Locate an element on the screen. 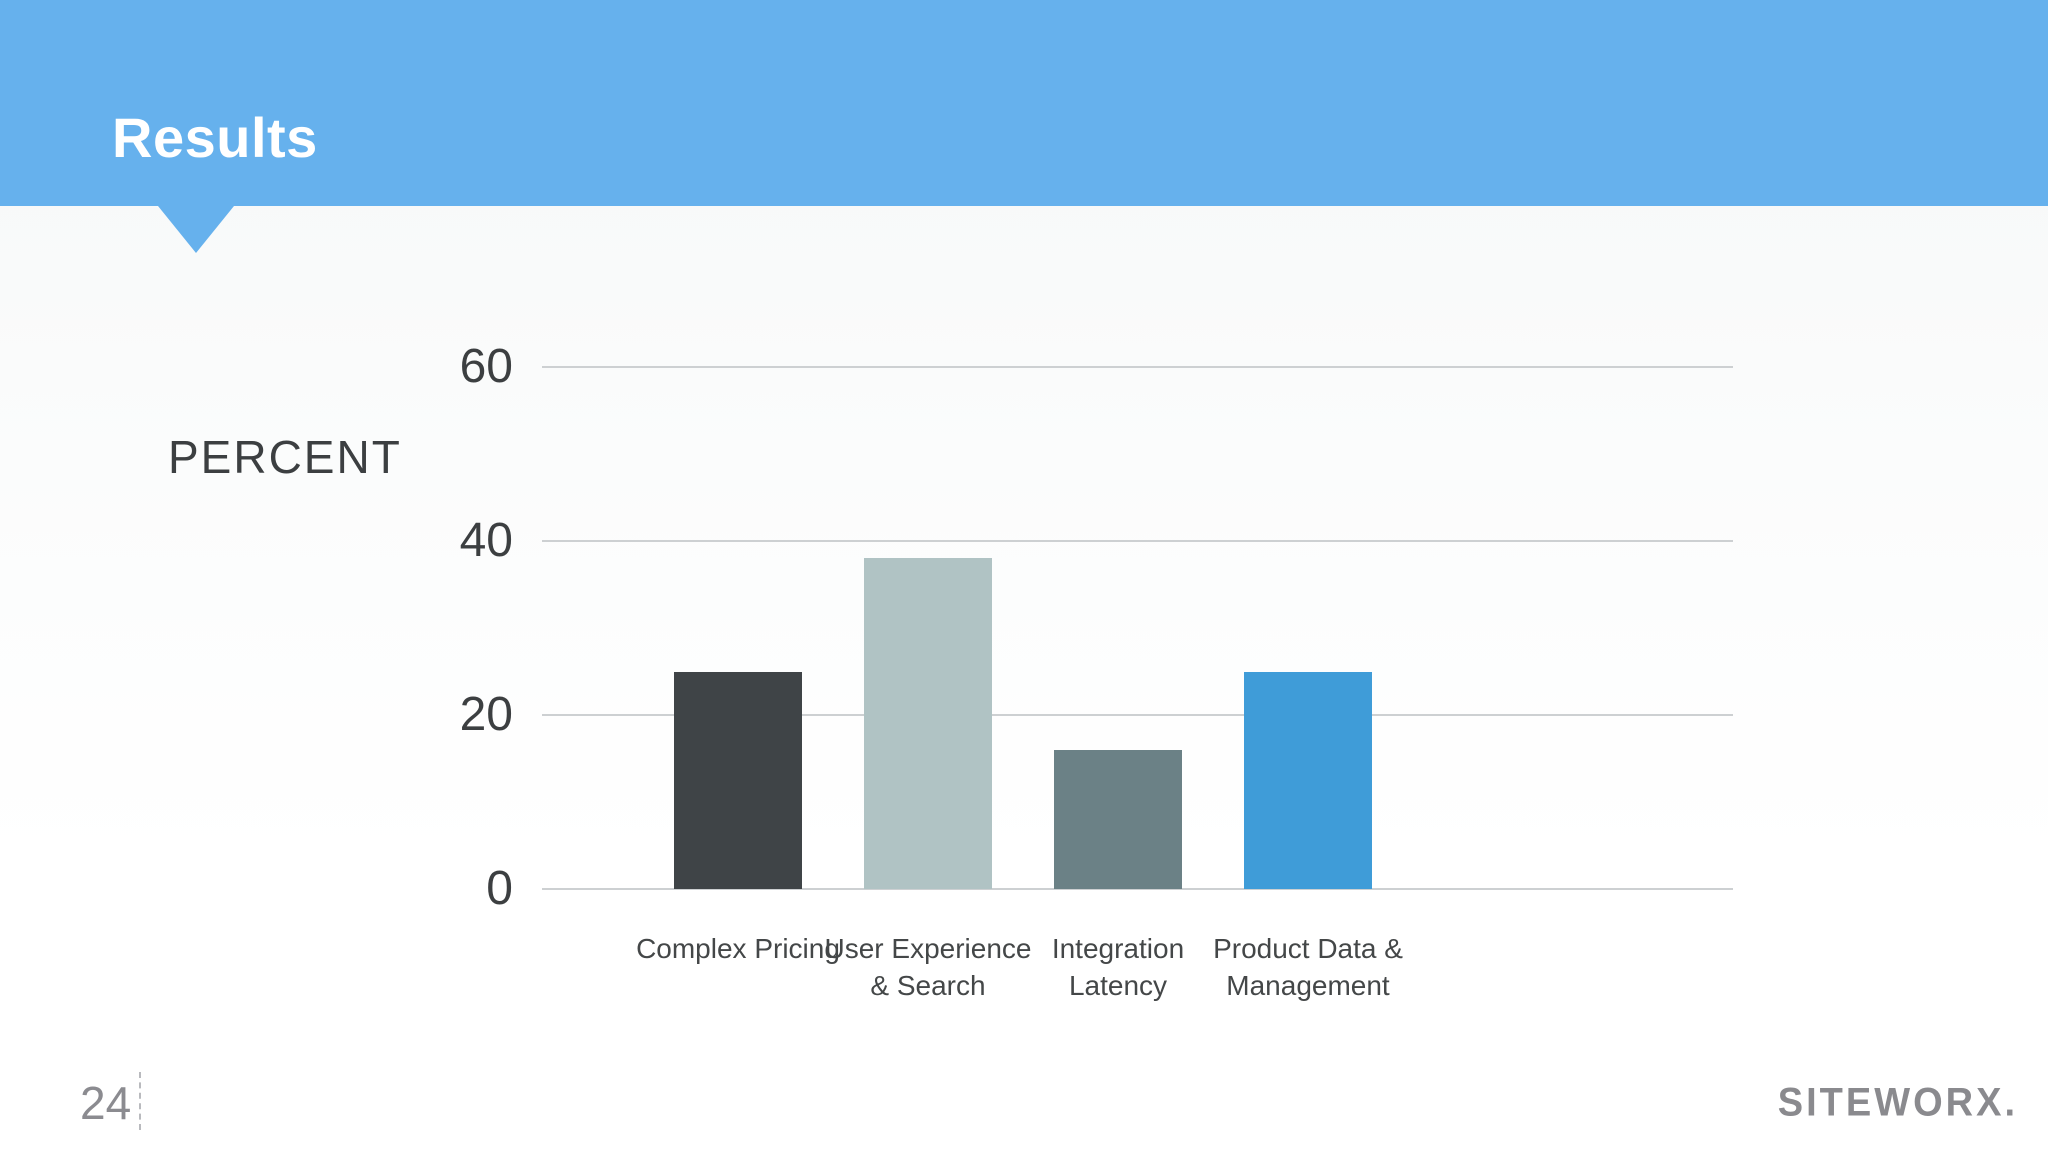 The image size is (2048, 1152). page-number: 24 is located at coordinates (106, 1103).